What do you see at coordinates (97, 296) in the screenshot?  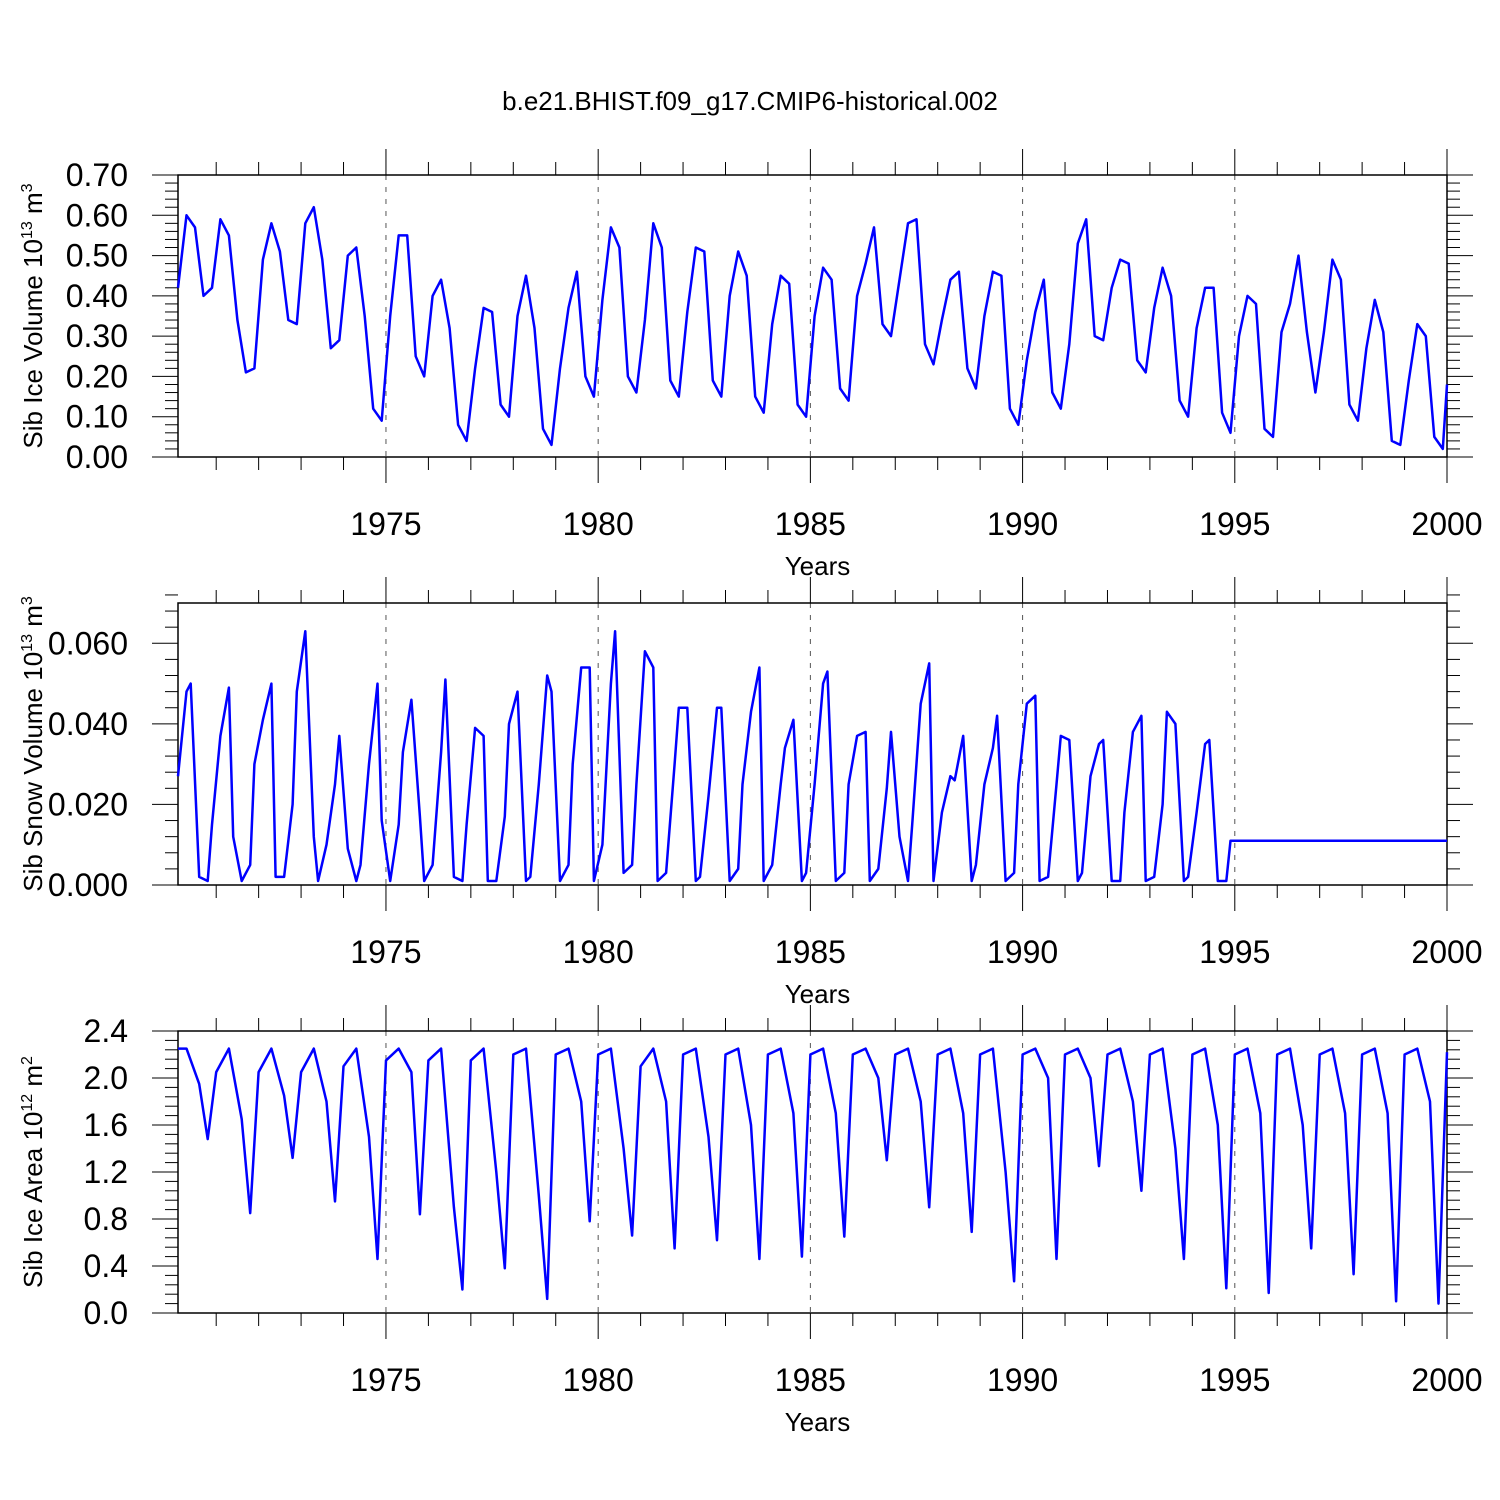 I see `y-tick-label: 0.40` at bounding box center [97, 296].